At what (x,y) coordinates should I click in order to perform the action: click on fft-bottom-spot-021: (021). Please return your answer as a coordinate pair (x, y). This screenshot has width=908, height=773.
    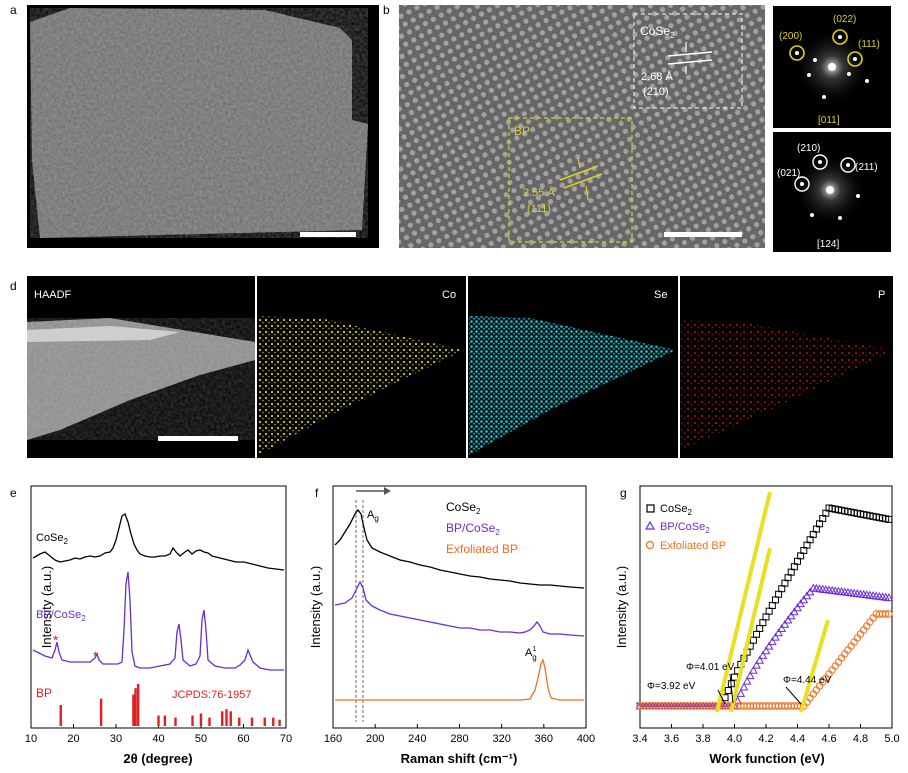
    Looking at the image, I should click on (788, 173).